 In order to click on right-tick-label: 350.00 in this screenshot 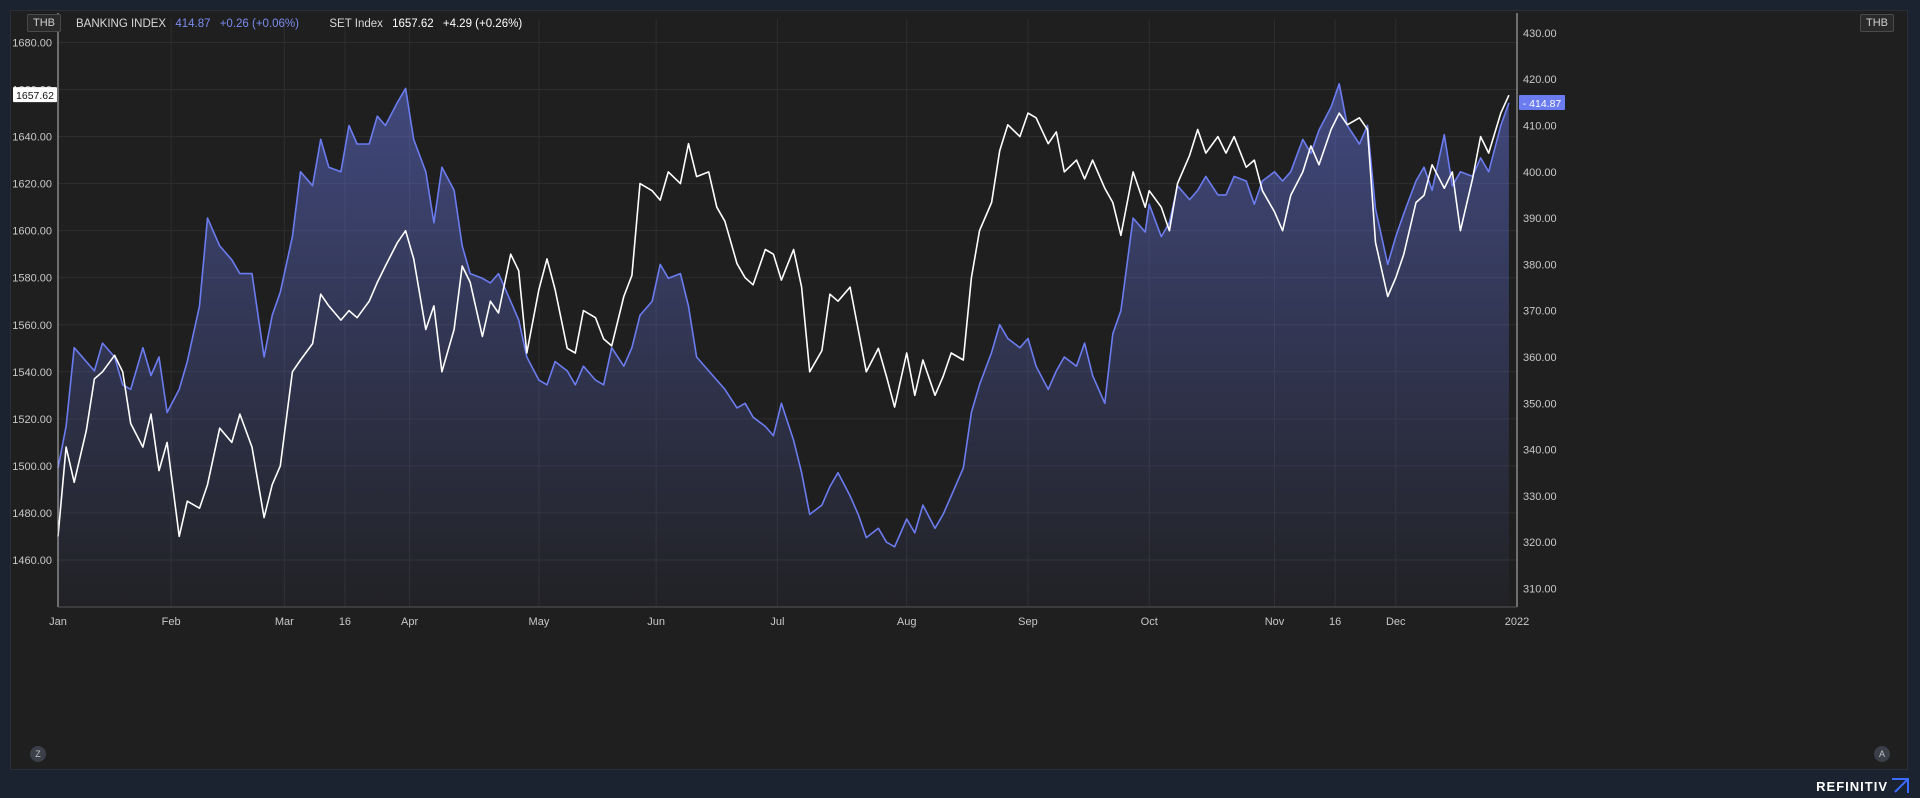, I will do `click(1540, 404)`.